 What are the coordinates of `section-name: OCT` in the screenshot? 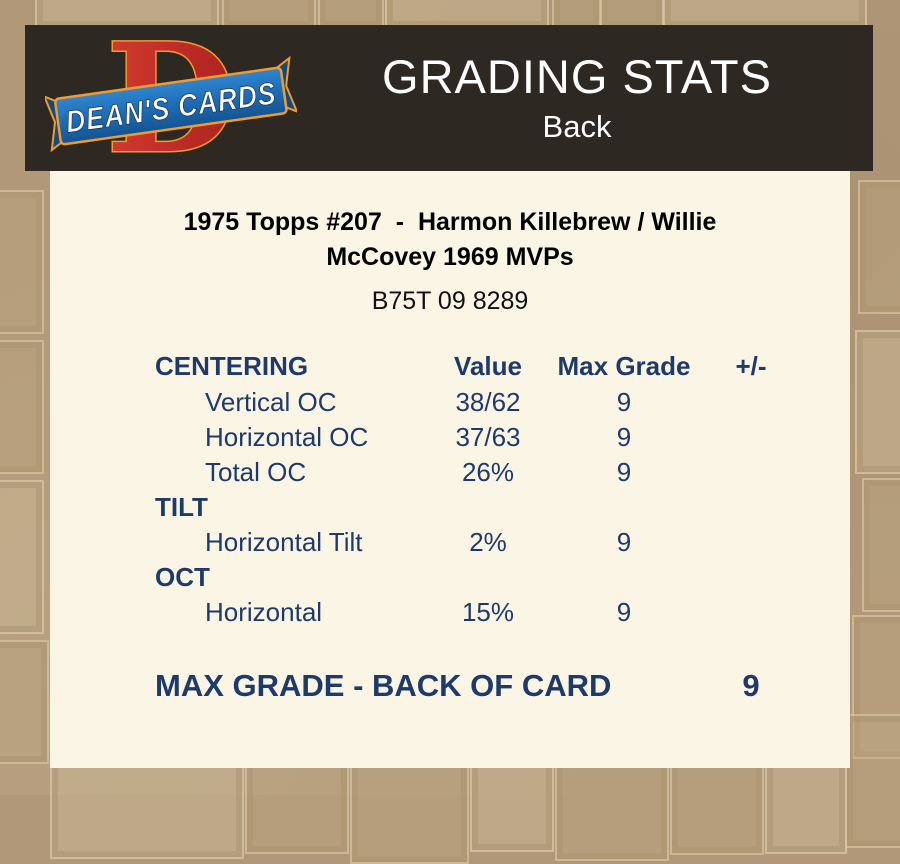 It's located at (182, 577).